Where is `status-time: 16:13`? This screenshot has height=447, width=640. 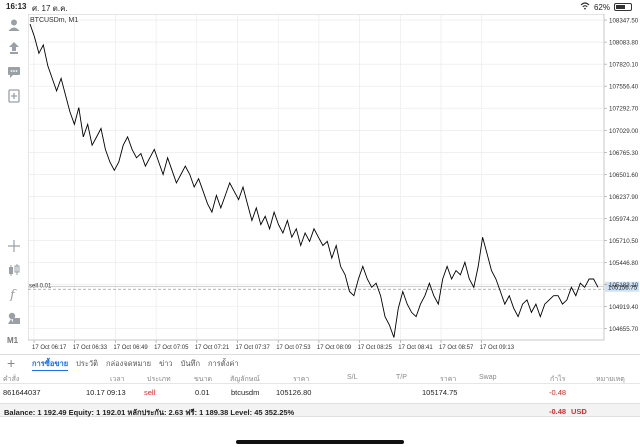
status-time: 16:13 is located at coordinates (16, 6).